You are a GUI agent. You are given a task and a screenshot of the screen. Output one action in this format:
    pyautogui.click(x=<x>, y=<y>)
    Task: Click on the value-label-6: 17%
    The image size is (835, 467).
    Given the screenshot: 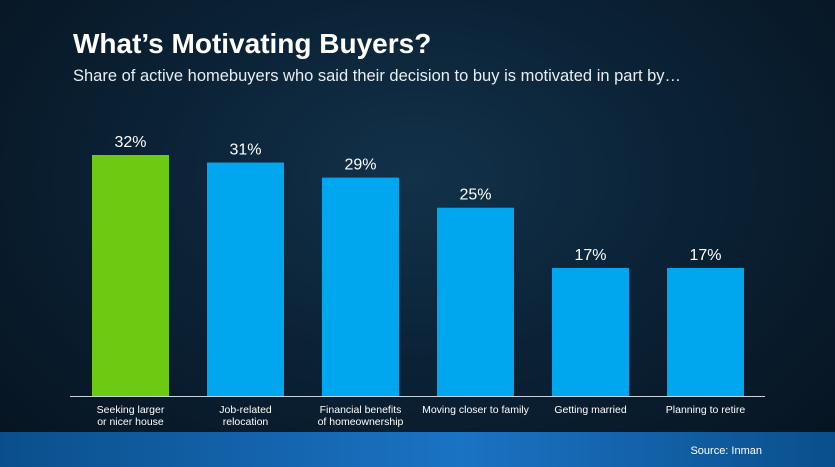 What is the action you would take?
    pyautogui.click(x=705, y=255)
    